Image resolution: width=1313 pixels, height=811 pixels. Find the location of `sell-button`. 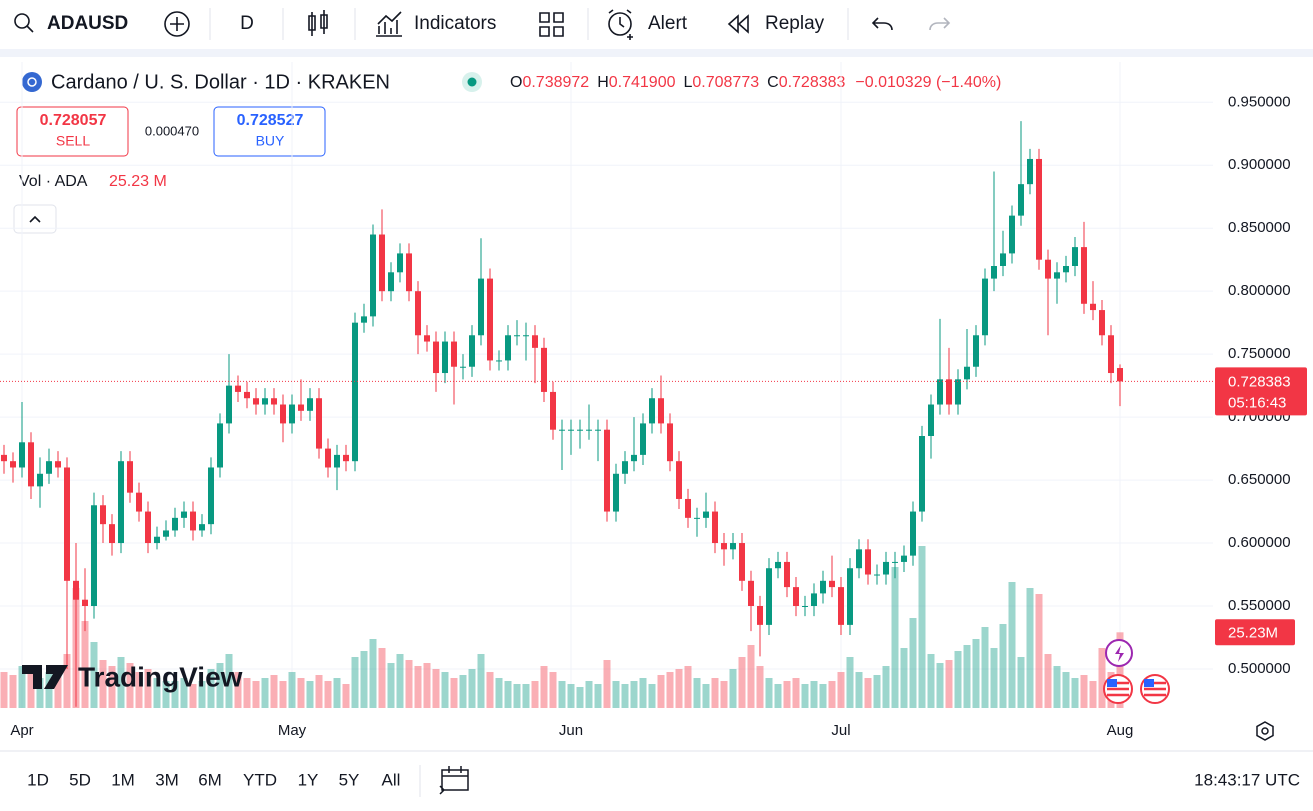

sell-button is located at coordinates (72, 131).